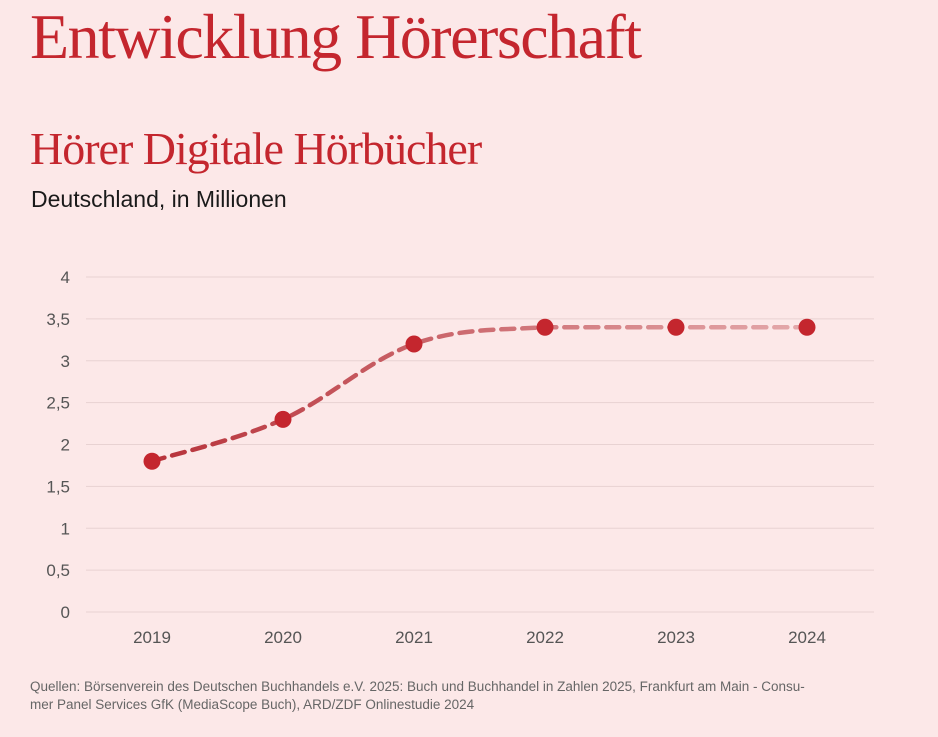  Describe the element at coordinates (283, 419) in the screenshot. I see `data-point-2020` at that location.